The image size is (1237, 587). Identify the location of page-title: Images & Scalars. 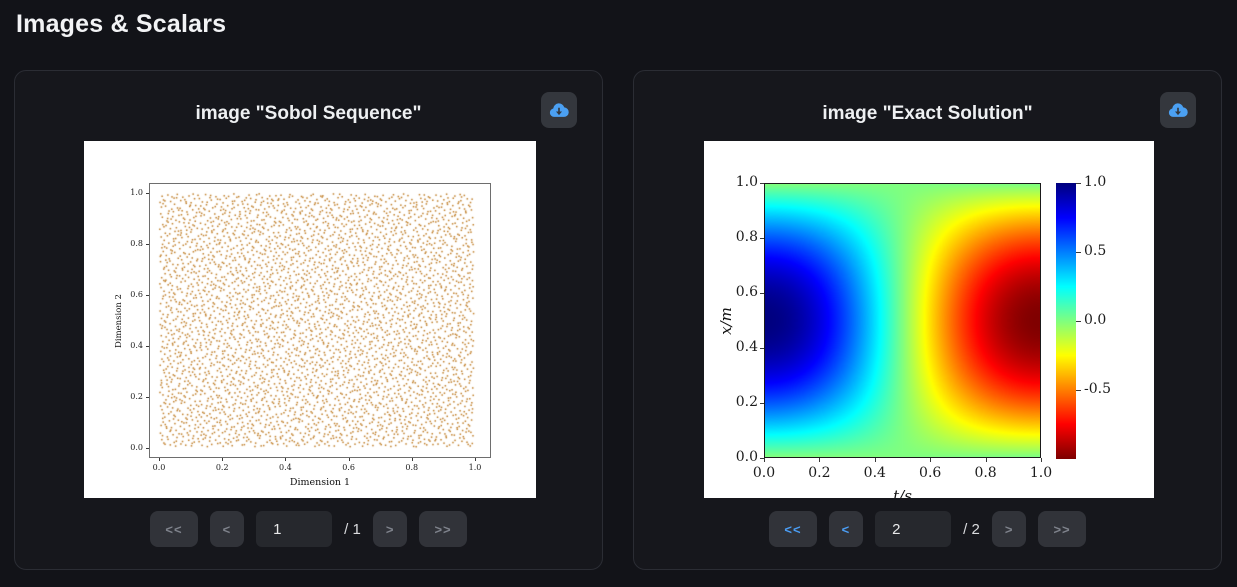
(121, 24).